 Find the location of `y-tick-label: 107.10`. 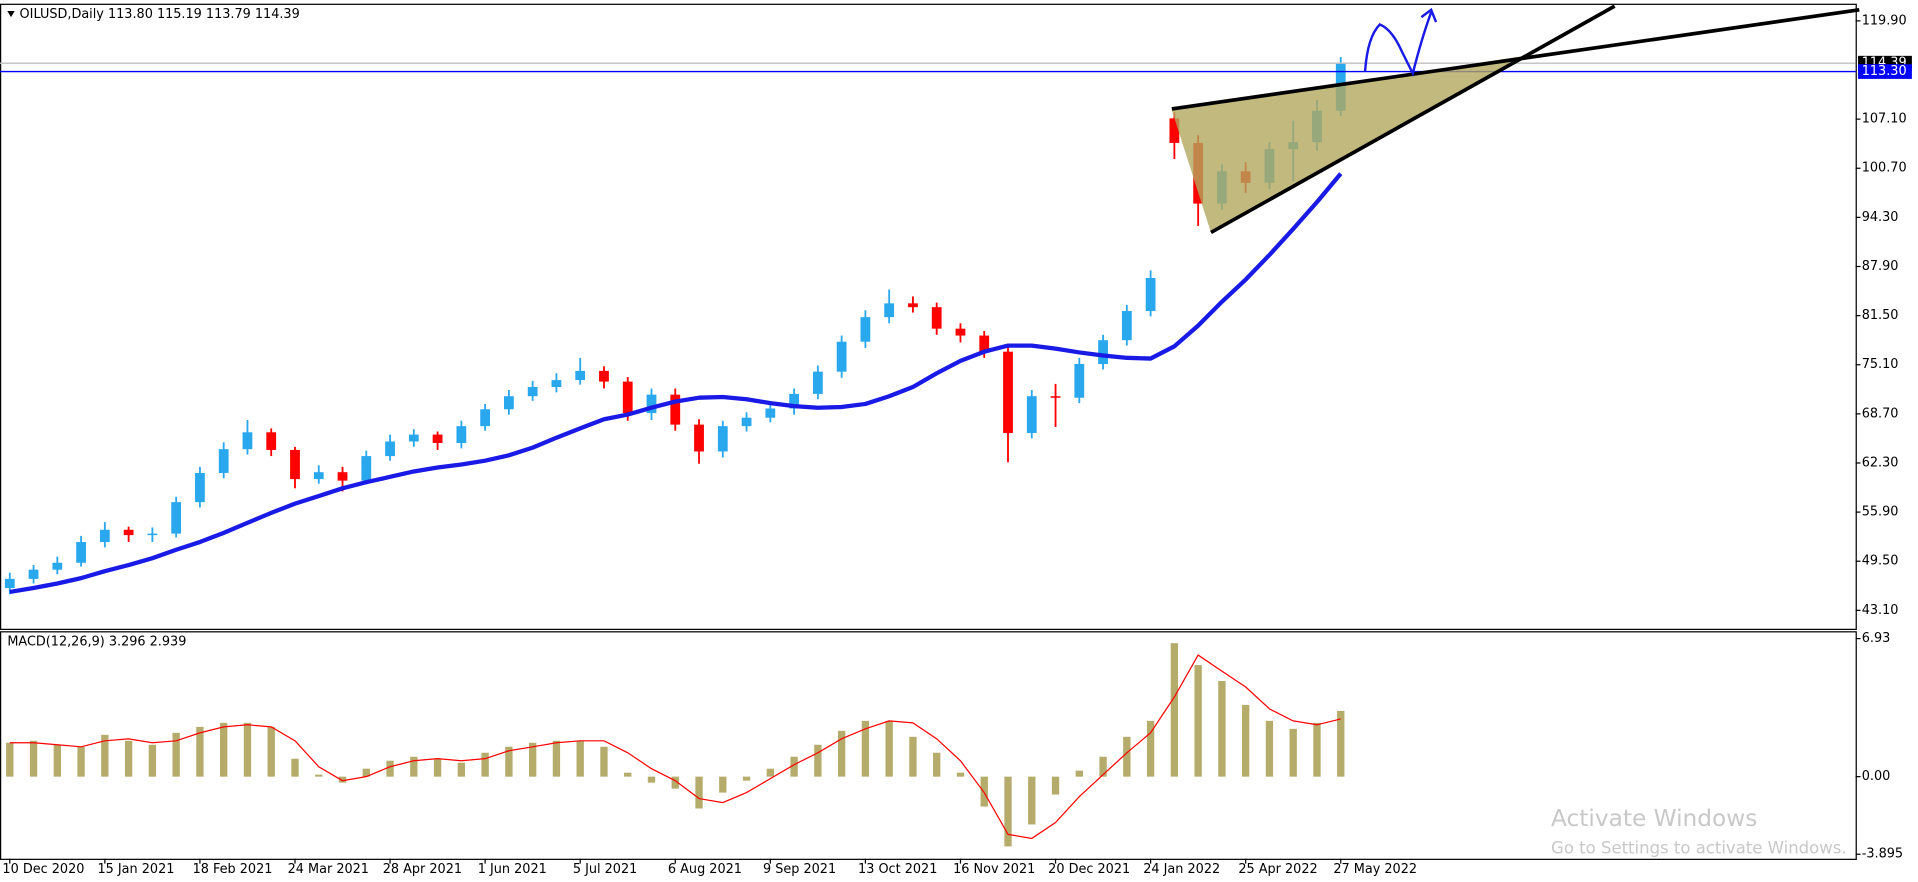

y-tick-label: 107.10 is located at coordinates (1884, 119).